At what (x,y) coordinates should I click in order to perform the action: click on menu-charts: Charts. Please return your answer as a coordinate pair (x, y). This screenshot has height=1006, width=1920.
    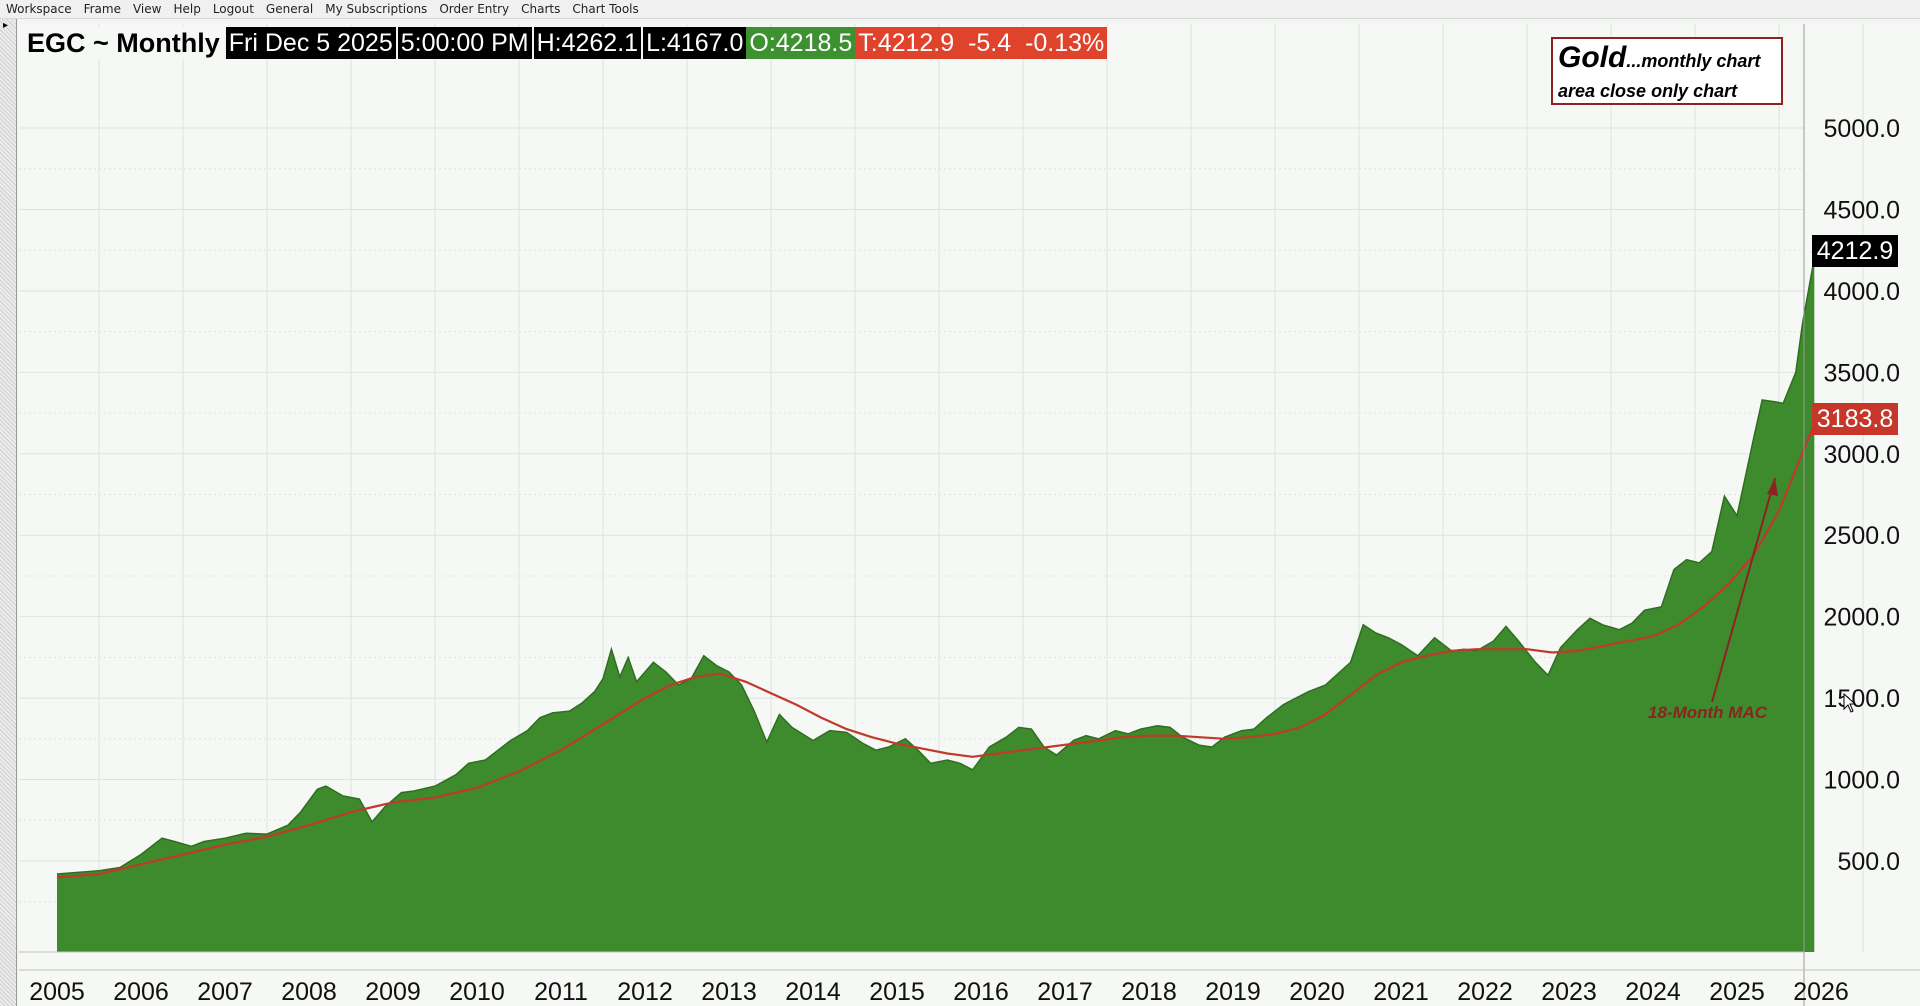
    Looking at the image, I should click on (541, 9).